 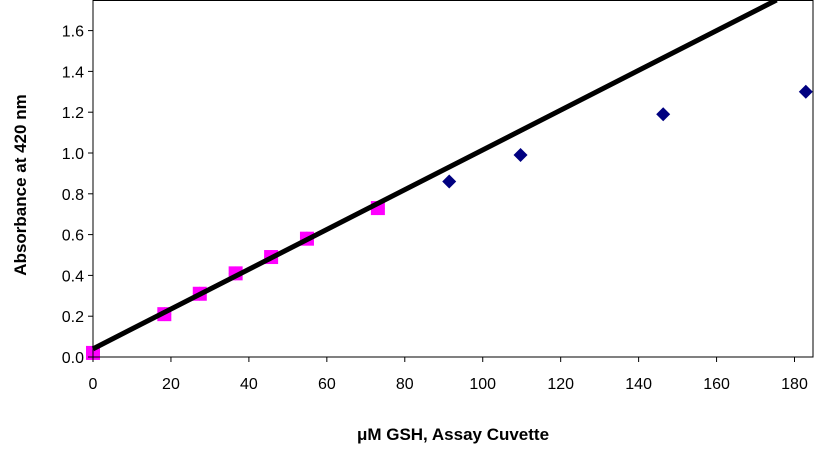 I want to click on x-tick-label: 140, so click(x=638, y=384).